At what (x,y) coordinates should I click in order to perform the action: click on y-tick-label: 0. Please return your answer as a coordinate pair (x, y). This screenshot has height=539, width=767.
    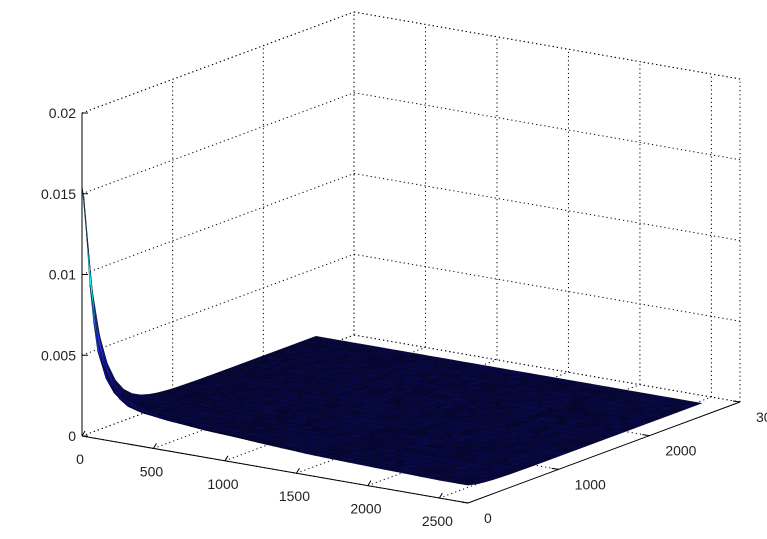
    Looking at the image, I should click on (488, 518).